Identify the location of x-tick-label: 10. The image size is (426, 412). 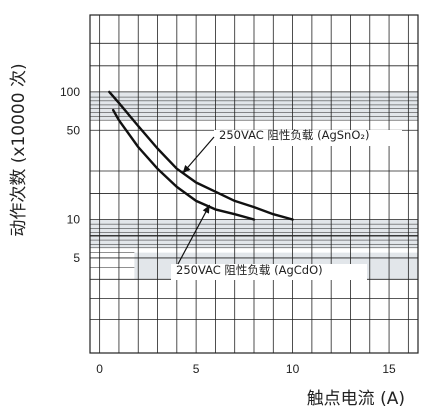
(293, 369).